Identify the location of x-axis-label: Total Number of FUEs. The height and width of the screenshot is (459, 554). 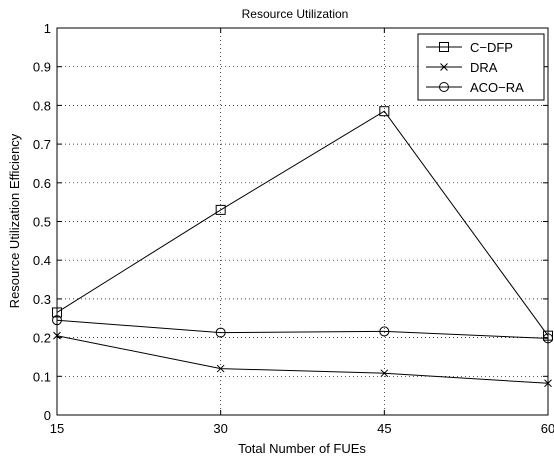
(302, 448).